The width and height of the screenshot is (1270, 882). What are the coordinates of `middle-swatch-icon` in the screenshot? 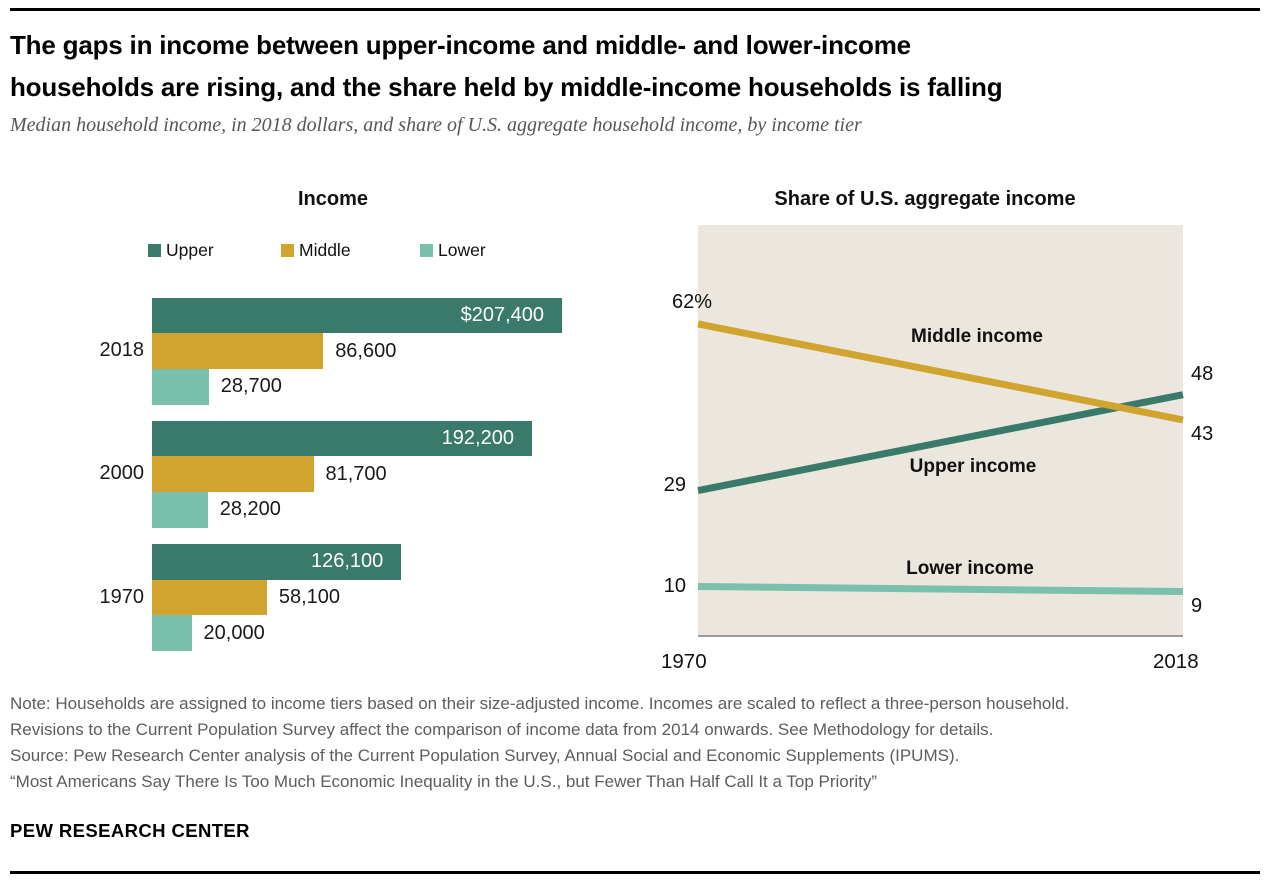 It's located at (287, 250).